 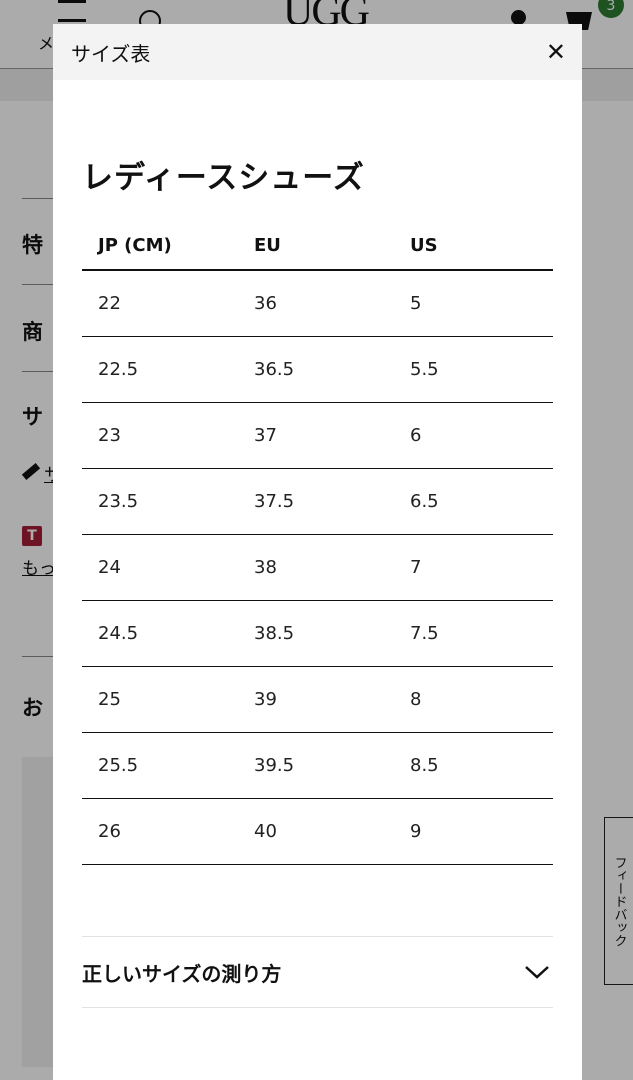 I want to click on cell-eu: 38.5, so click(x=316, y=633).